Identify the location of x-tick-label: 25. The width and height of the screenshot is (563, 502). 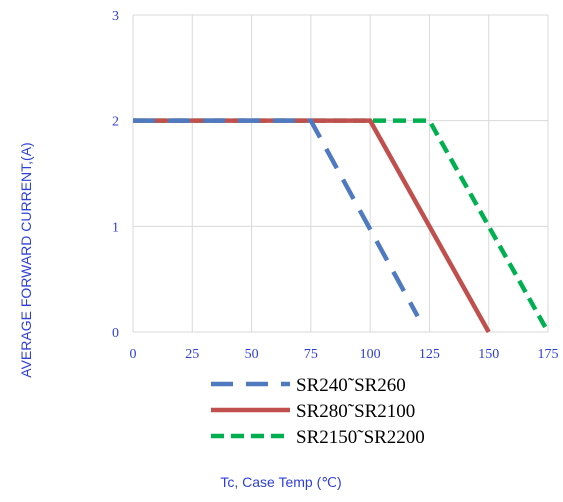
(192, 354).